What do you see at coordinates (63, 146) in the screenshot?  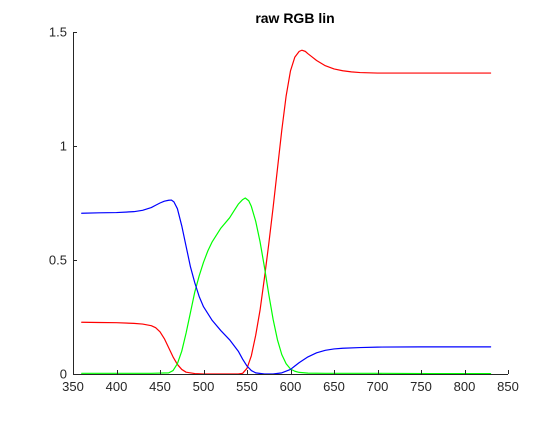 I see `y-tick-label: 1` at bounding box center [63, 146].